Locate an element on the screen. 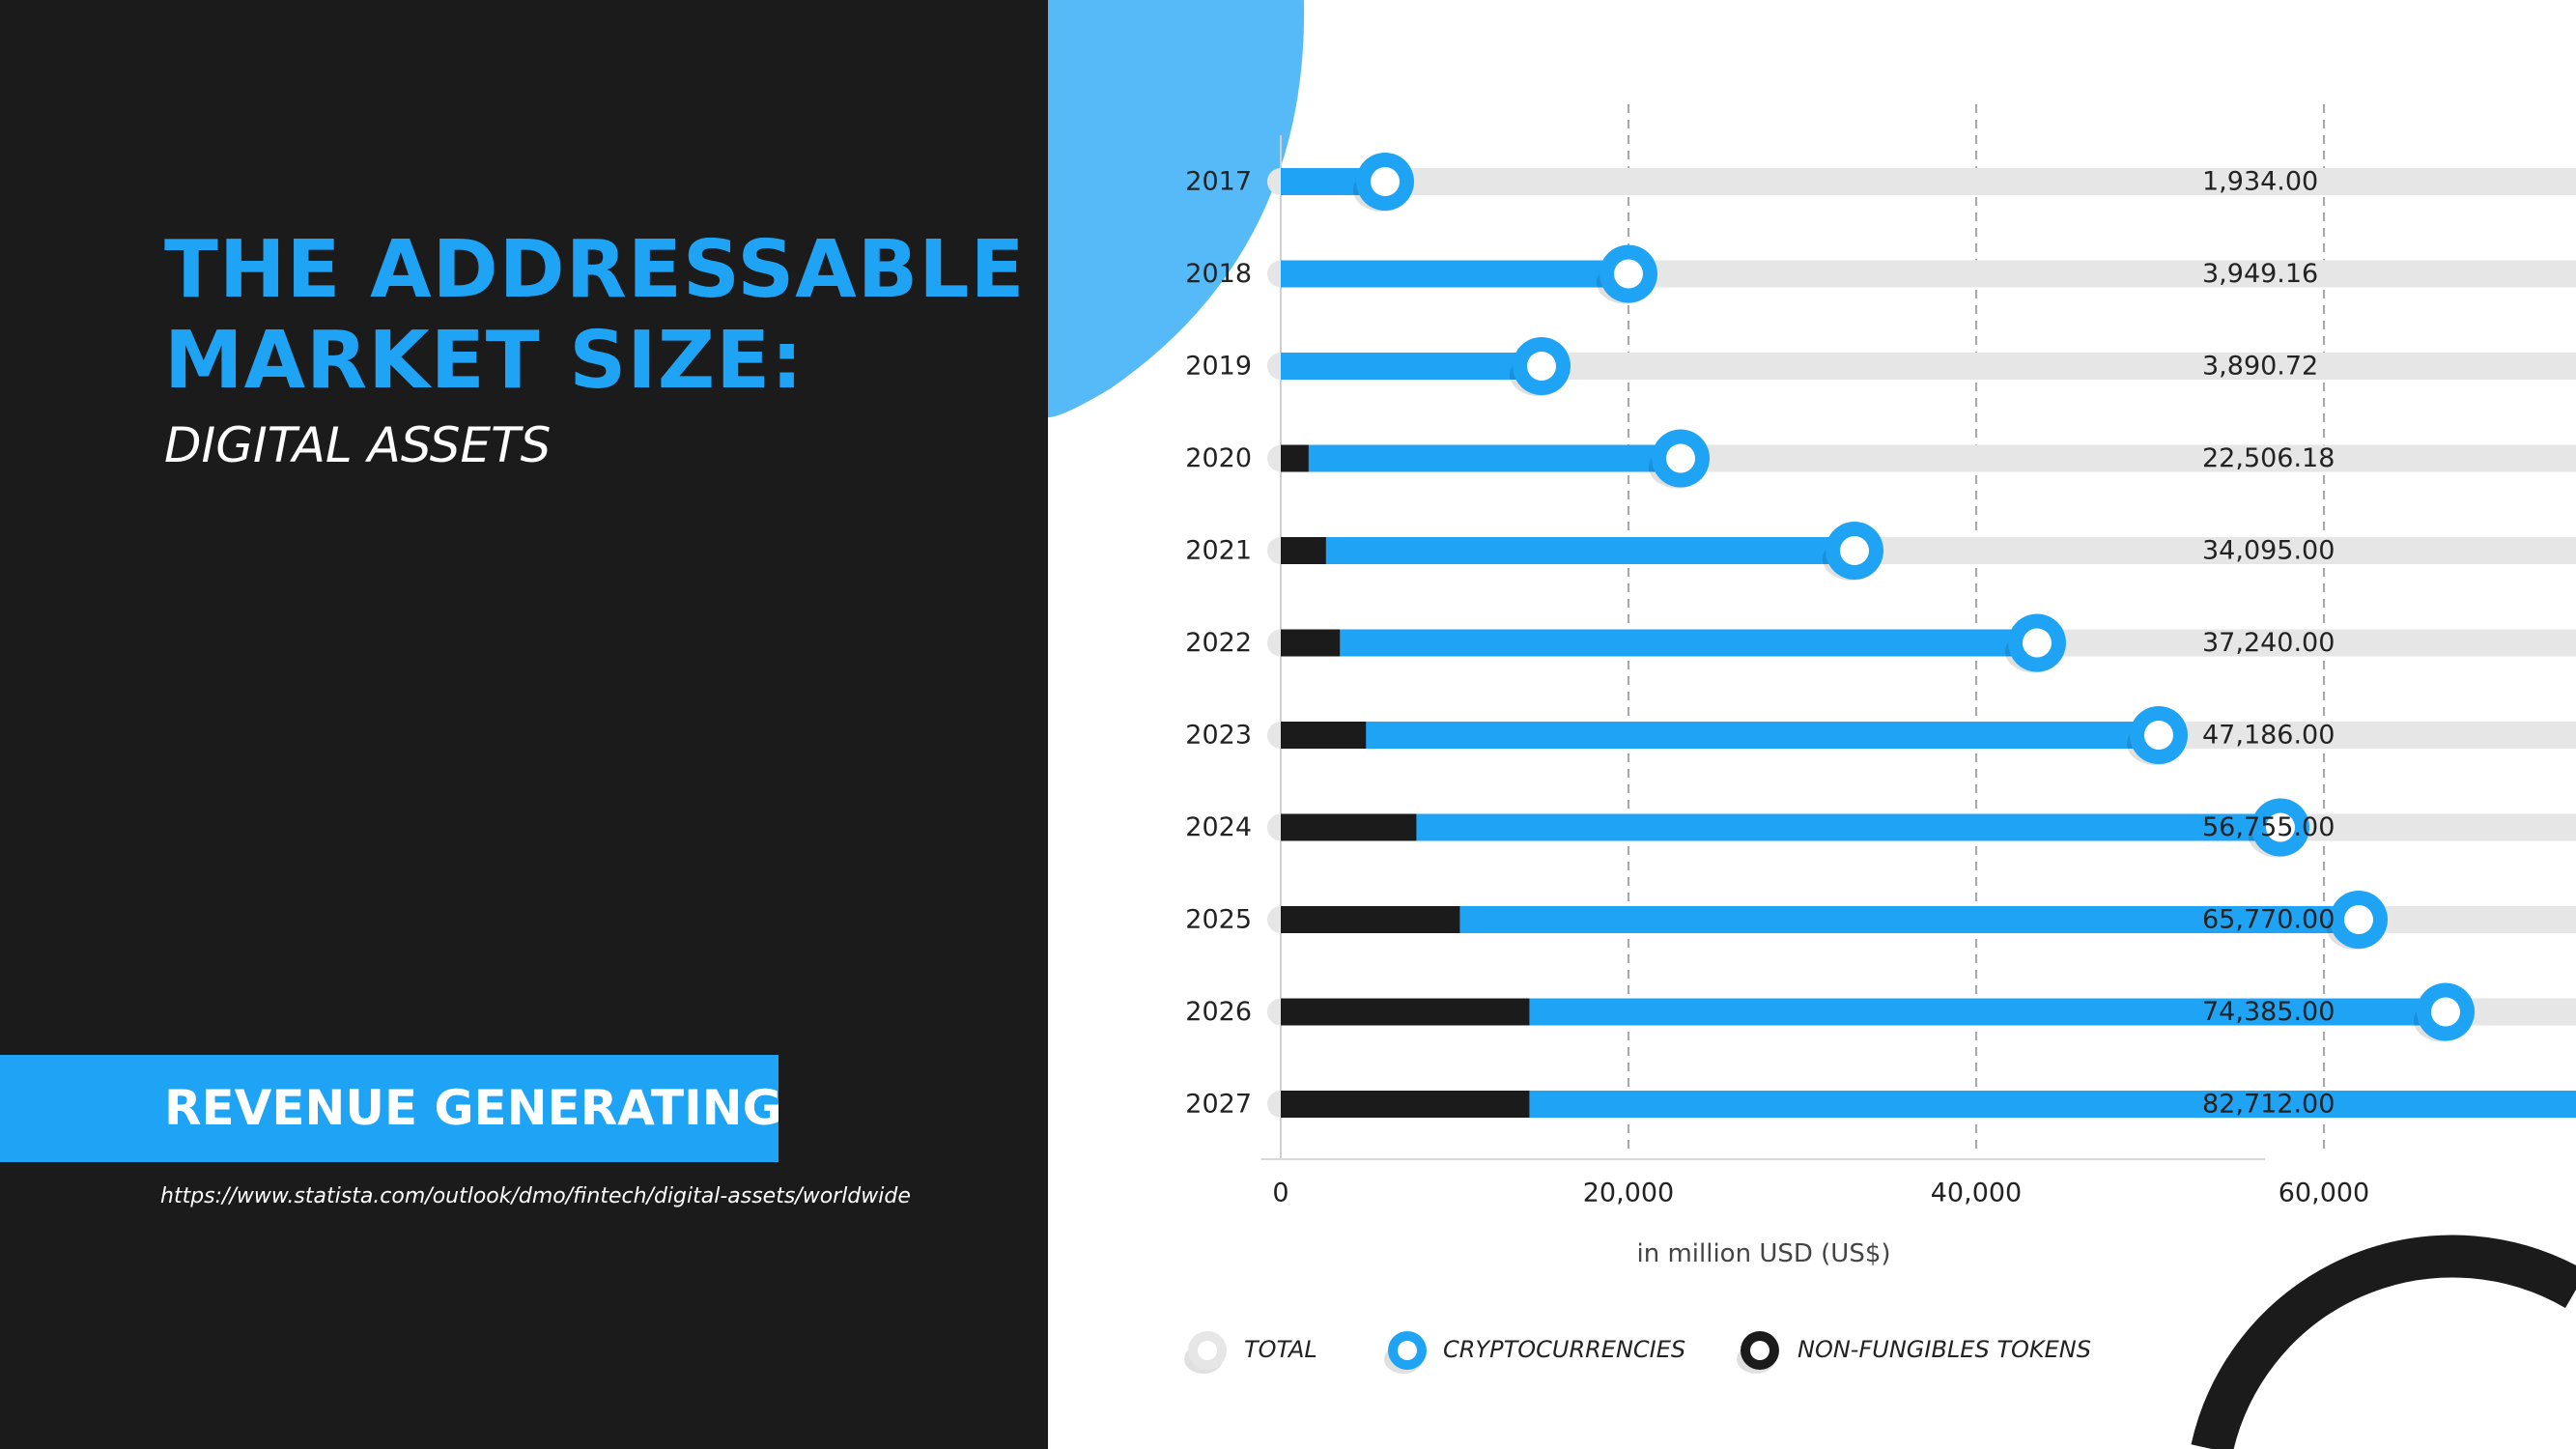  y-tick-label: 2022 is located at coordinates (1218, 643).